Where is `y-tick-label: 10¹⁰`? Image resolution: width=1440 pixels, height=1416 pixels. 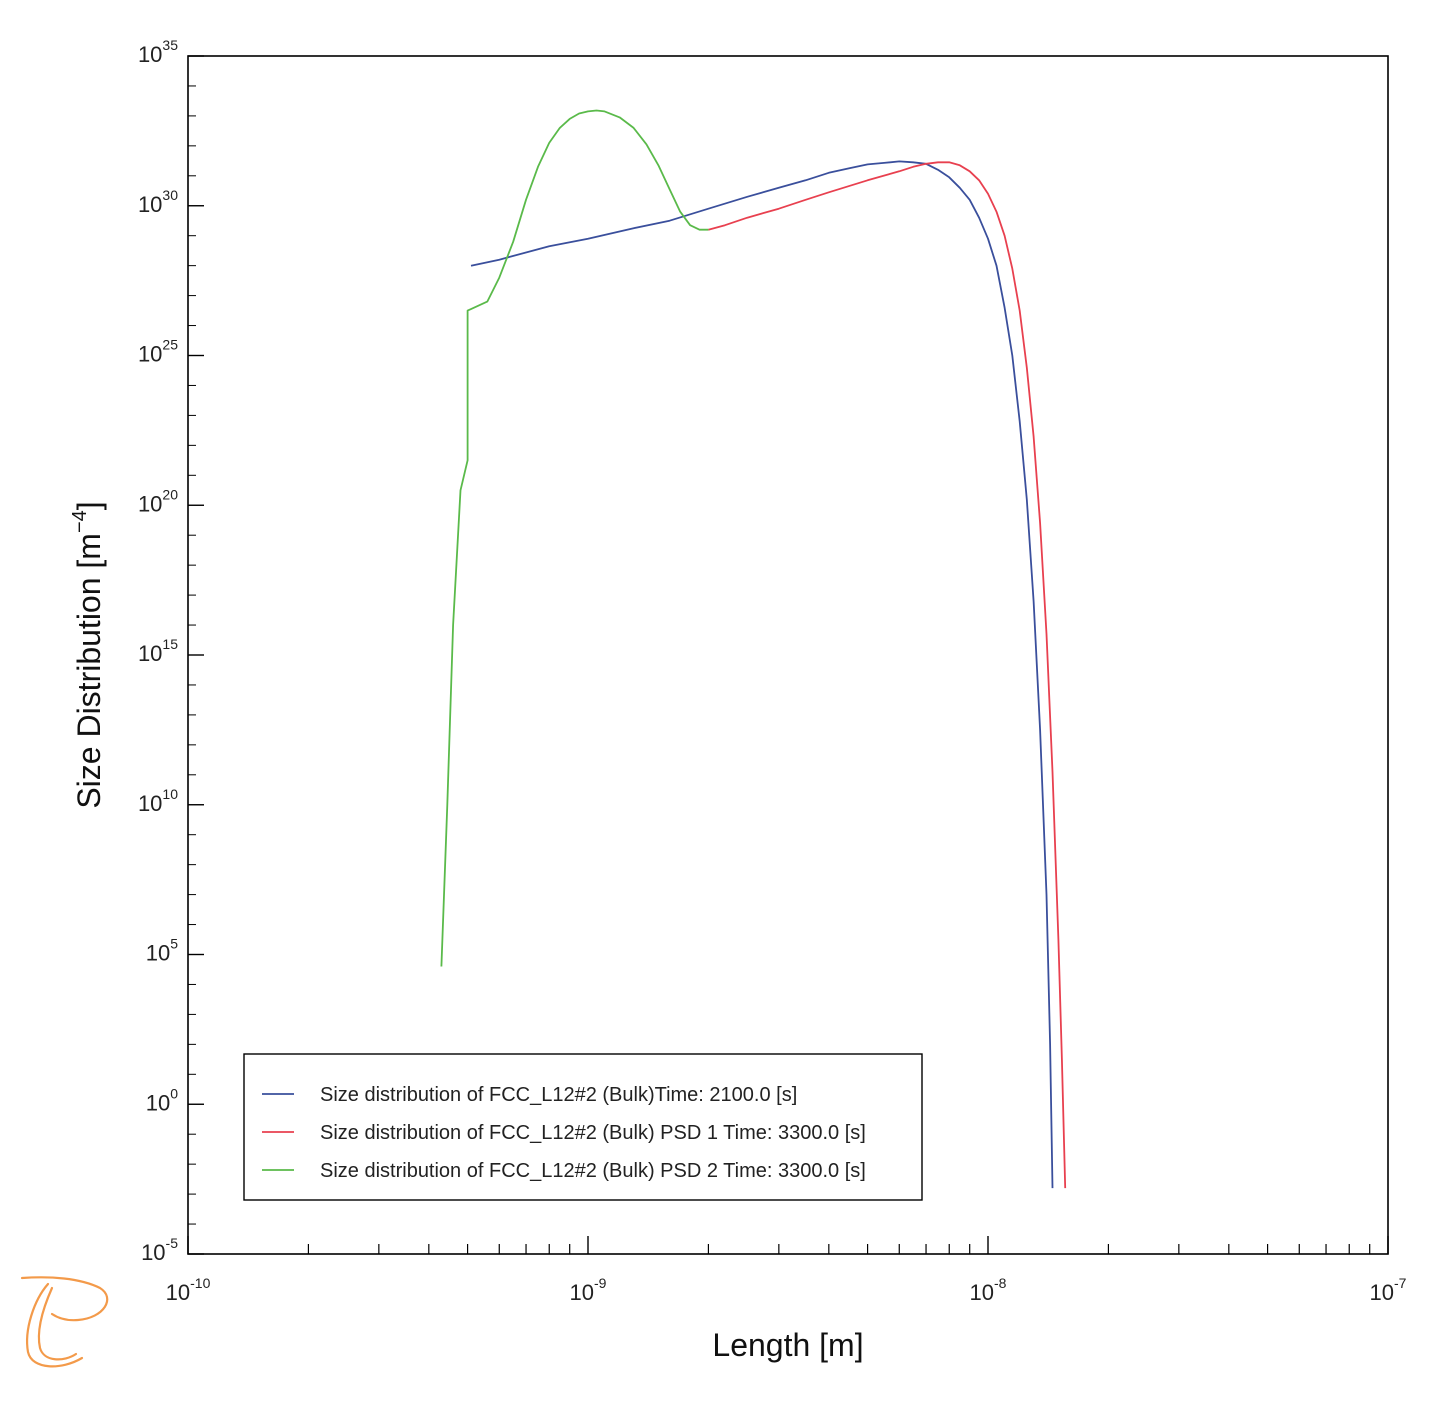 y-tick-label: 10¹⁰ is located at coordinates (158, 801).